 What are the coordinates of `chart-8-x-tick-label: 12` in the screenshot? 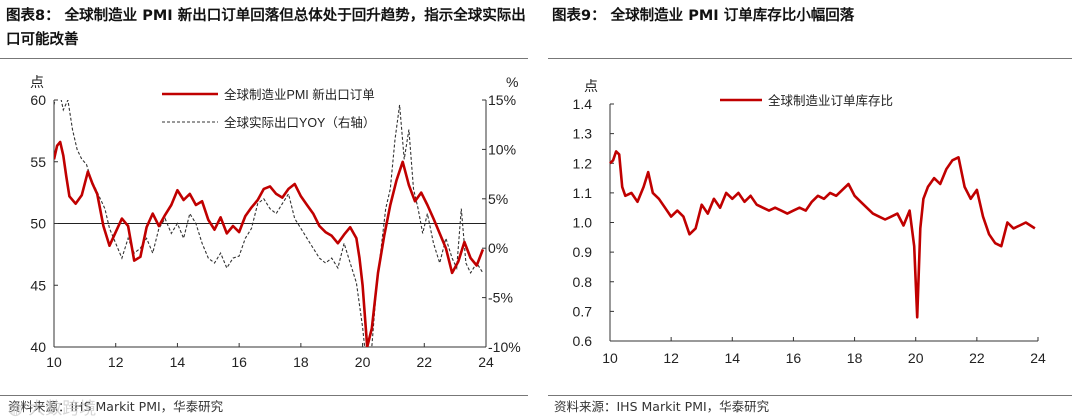 It's located at (116, 362).